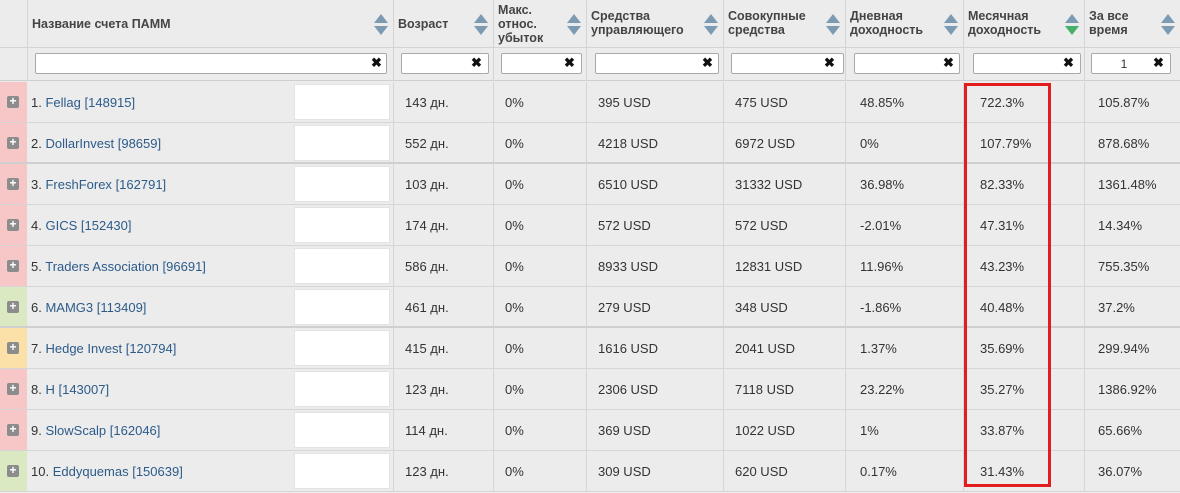 This screenshot has height=493, width=1180. Describe the element at coordinates (110, 102) in the screenshot. I see `account-id-link: [148915]` at that location.